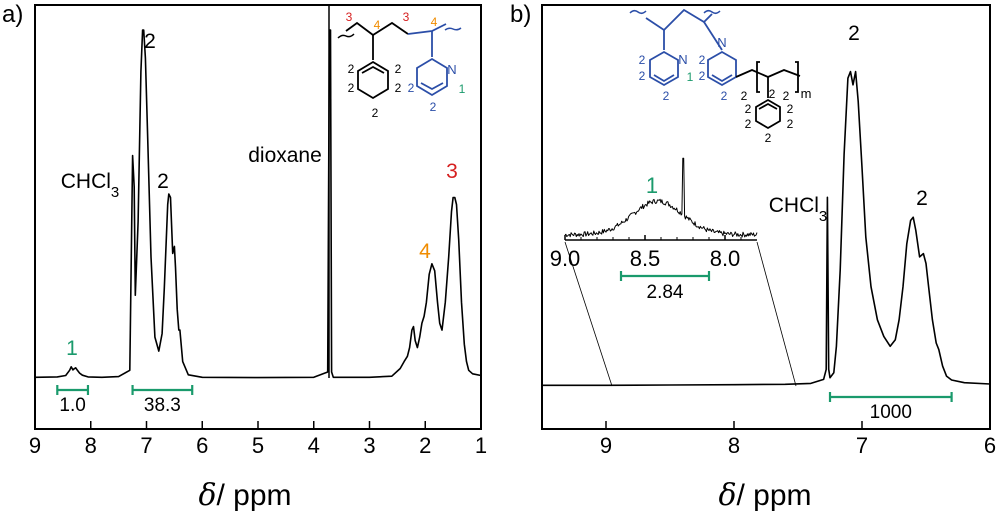  I want to click on inset-x-tick-label: 9.0, so click(565, 258).